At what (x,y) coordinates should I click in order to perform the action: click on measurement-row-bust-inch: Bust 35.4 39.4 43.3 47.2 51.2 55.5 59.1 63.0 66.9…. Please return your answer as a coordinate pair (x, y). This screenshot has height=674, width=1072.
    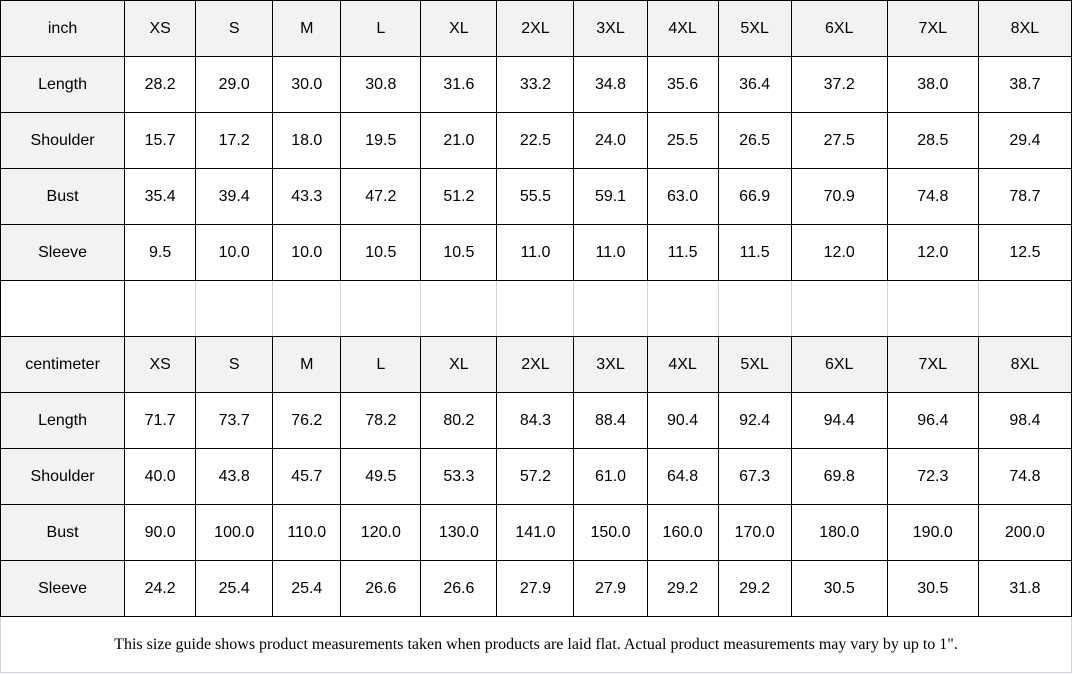
    Looking at the image, I should click on (536, 196).